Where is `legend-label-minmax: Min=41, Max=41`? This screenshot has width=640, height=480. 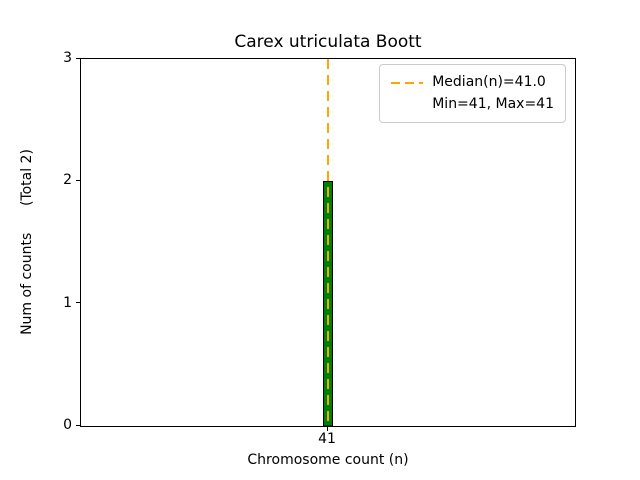
legend-label-minmax: Min=41, Max=41 is located at coordinates (493, 103).